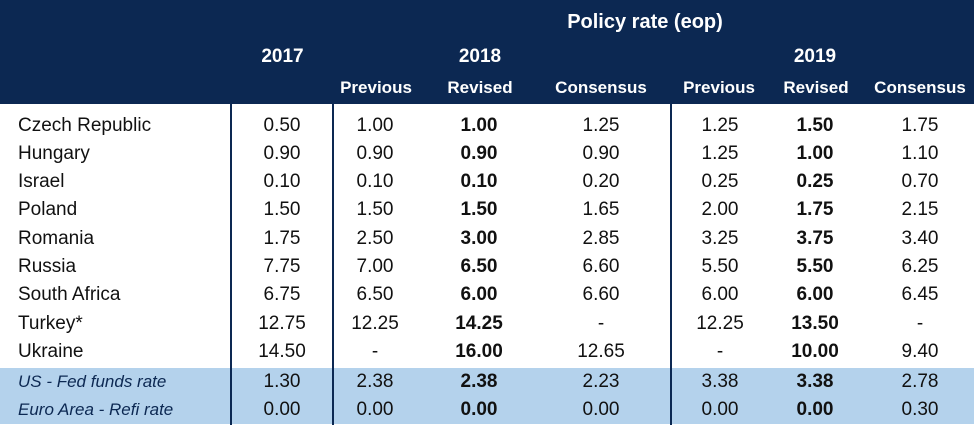 The width and height of the screenshot is (974, 425). I want to click on table-cell: 6.45, so click(920, 294).